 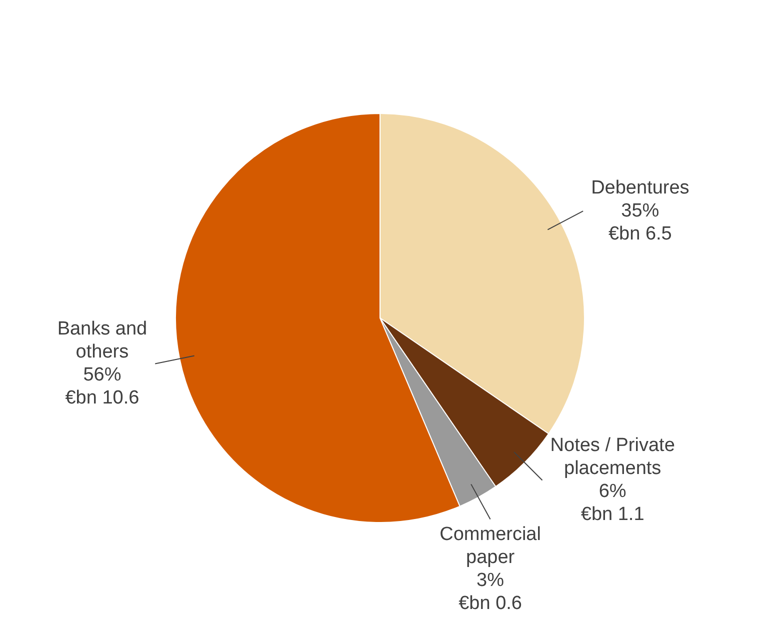 I want to click on data-label: 3% €bn 0.6, so click(x=490, y=592).